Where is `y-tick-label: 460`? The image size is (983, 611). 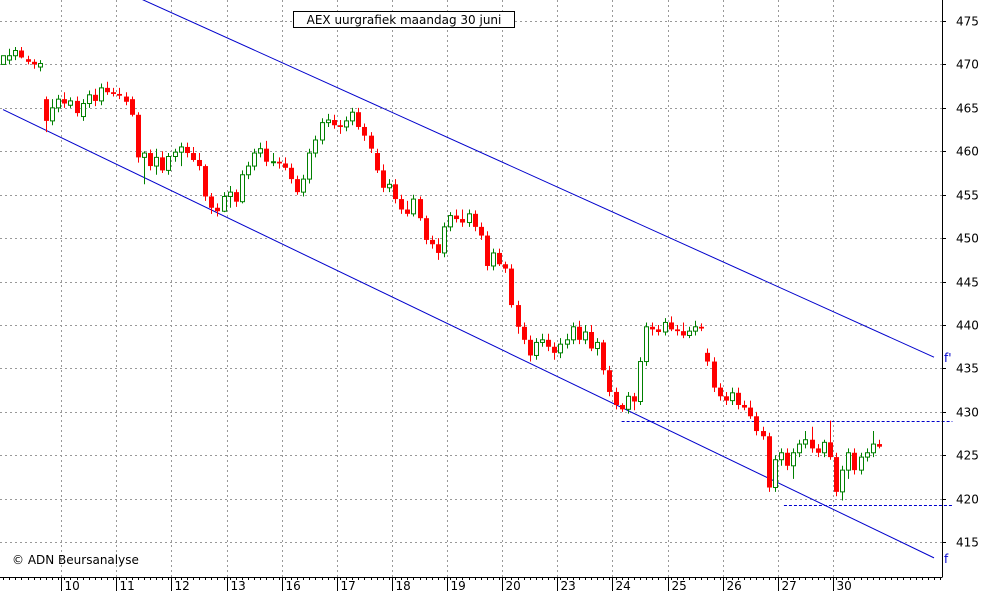
y-tick-label: 460 is located at coordinates (967, 152).